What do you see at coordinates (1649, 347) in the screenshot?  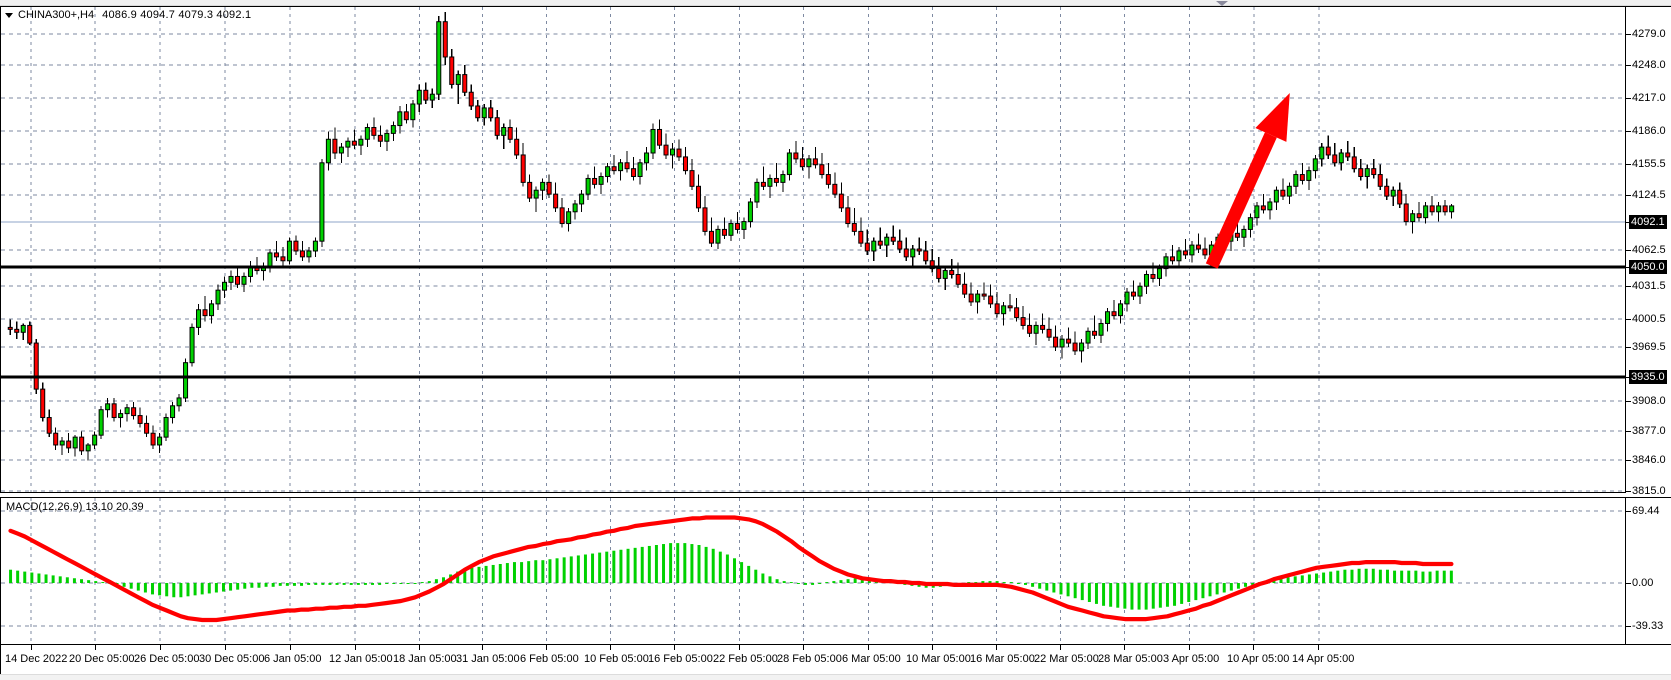 I see `price-axis-label: 3969.5` at bounding box center [1649, 347].